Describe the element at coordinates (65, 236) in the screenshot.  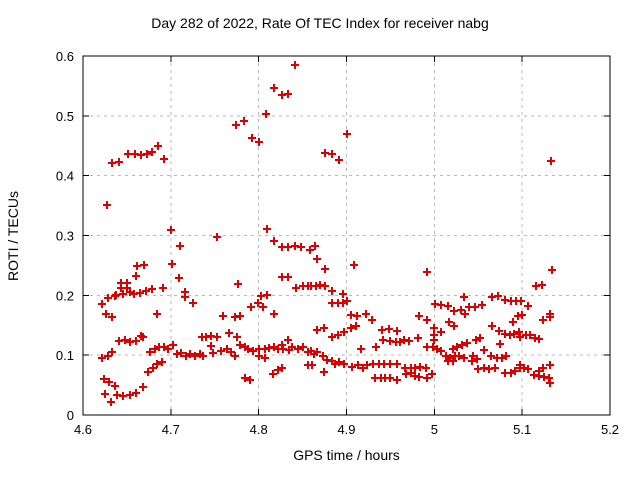
I see `y-tick-label: 0.3` at that location.